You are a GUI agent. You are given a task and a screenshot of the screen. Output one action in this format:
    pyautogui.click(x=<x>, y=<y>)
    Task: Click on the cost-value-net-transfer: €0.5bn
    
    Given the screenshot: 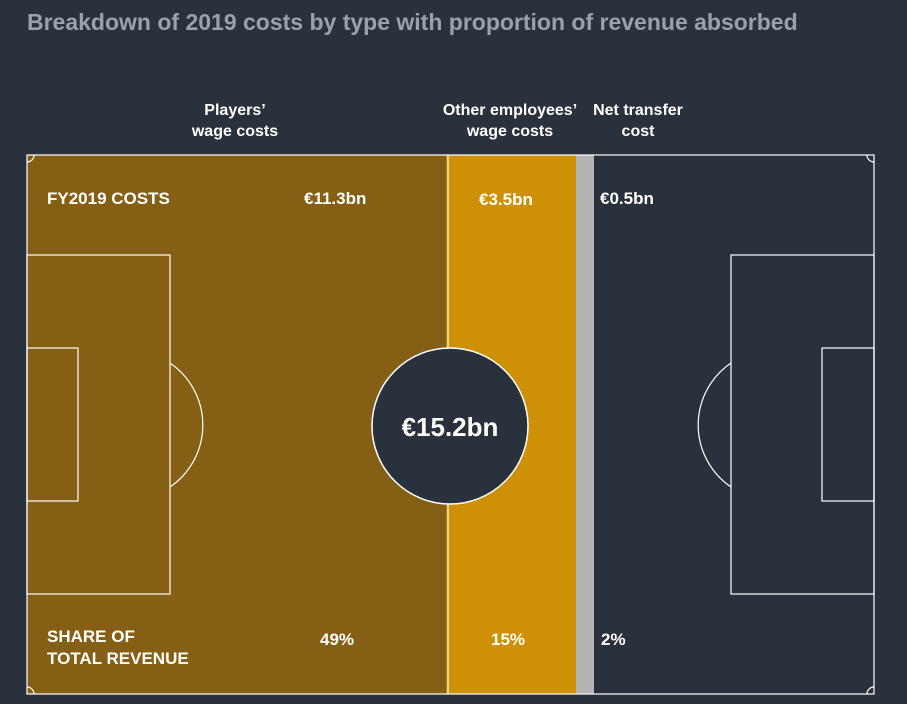 What is the action you would take?
    pyautogui.click(x=627, y=198)
    